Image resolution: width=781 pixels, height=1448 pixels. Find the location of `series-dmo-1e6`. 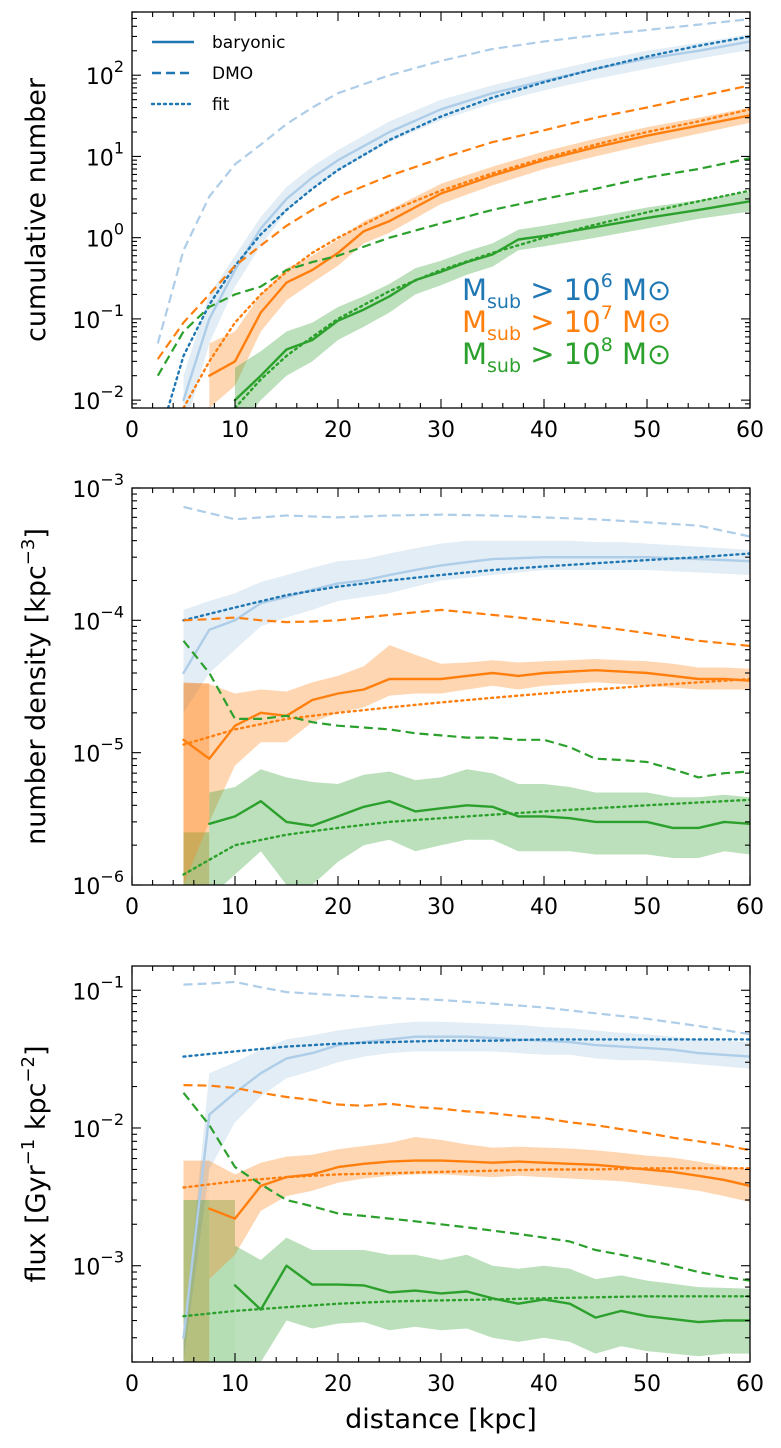

series-dmo-1e6 is located at coordinates (466, 521).